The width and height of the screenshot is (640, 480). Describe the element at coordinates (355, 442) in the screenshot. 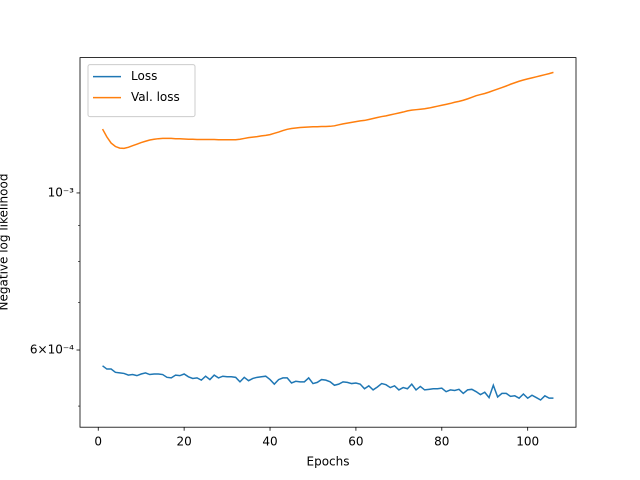

I see `x-tick-label: 60` at that location.